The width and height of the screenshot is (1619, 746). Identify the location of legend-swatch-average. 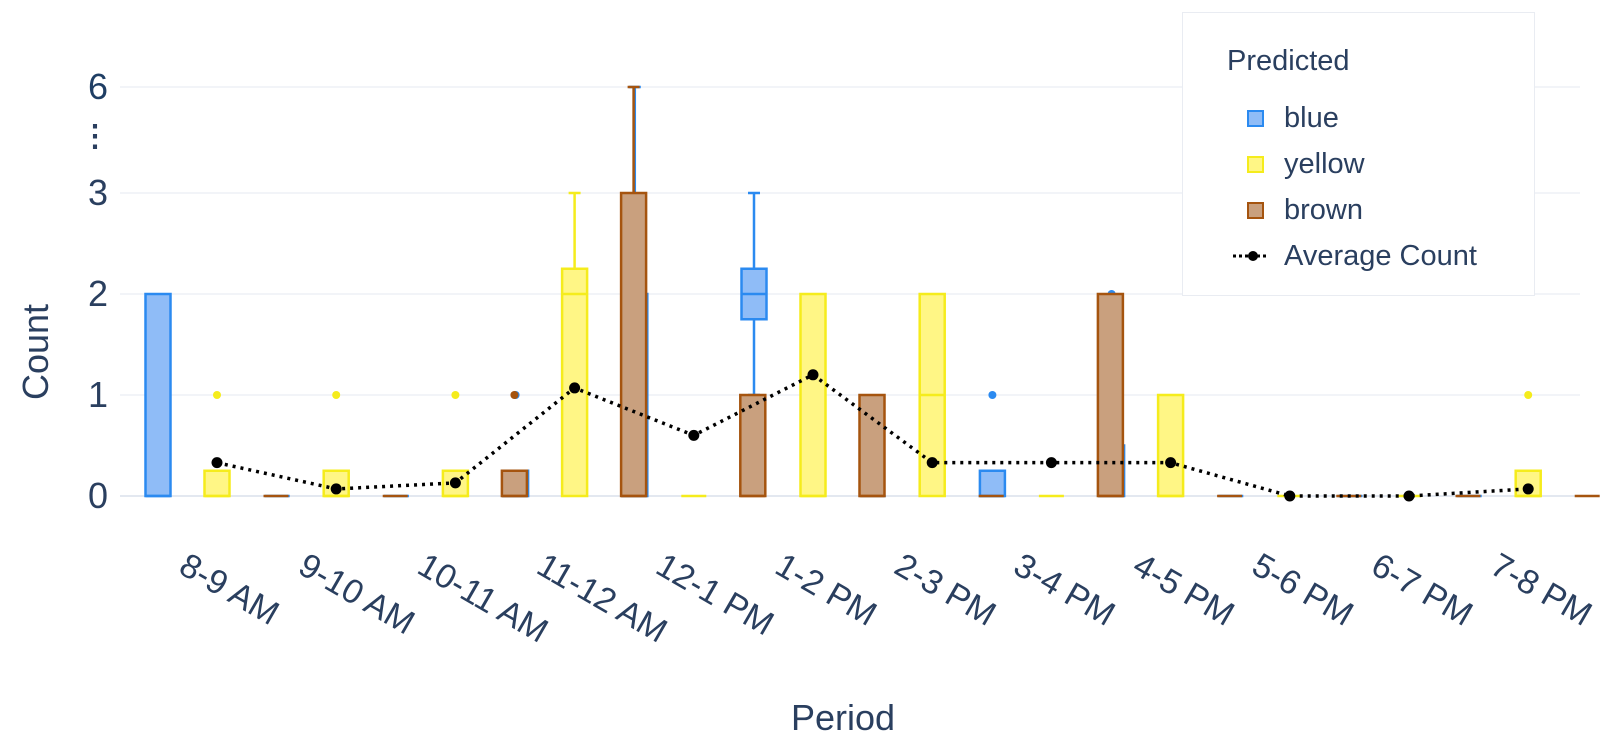
(1251, 256).